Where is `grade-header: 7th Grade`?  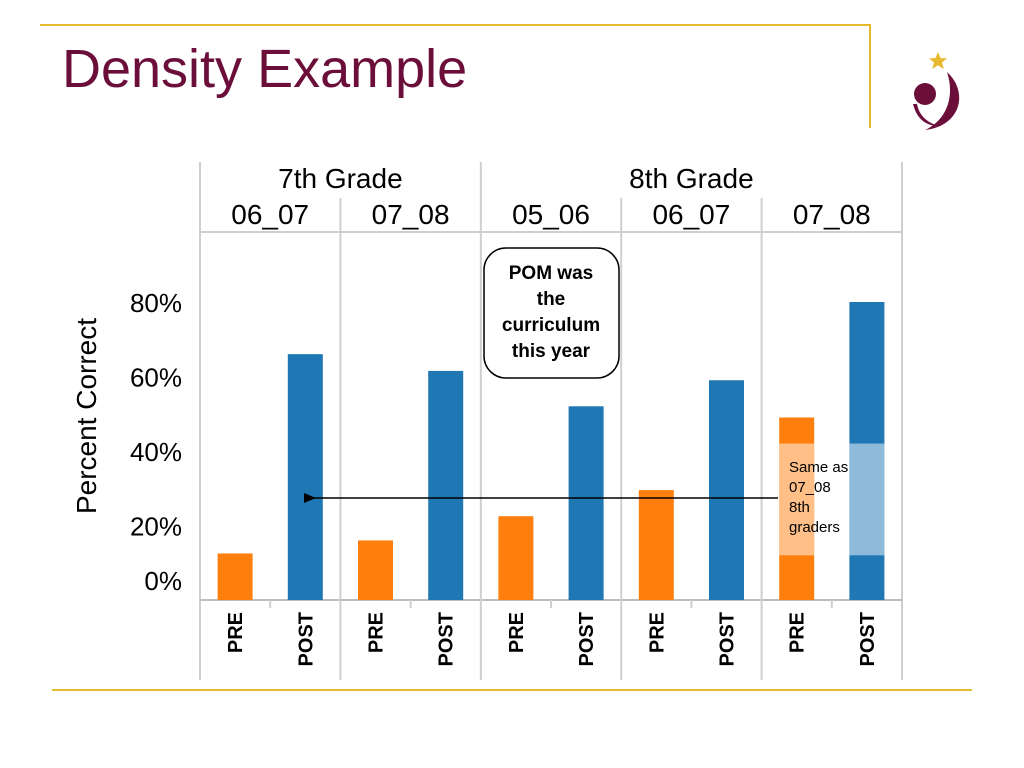 grade-header: 7th Grade is located at coordinates (340, 178).